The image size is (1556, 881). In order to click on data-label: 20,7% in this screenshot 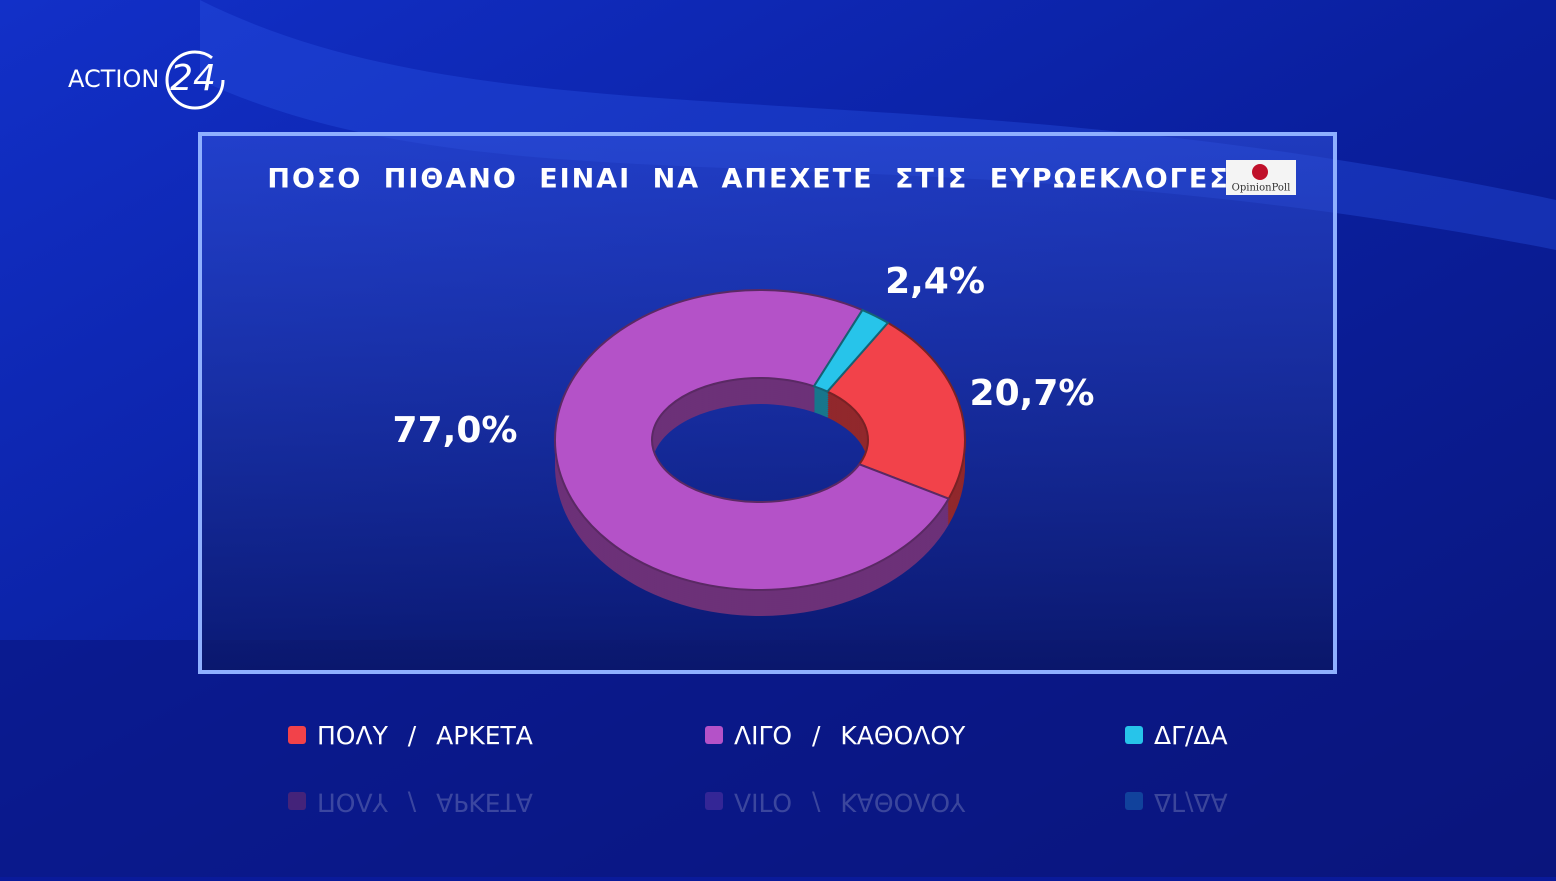, I will do `click(1032, 393)`.